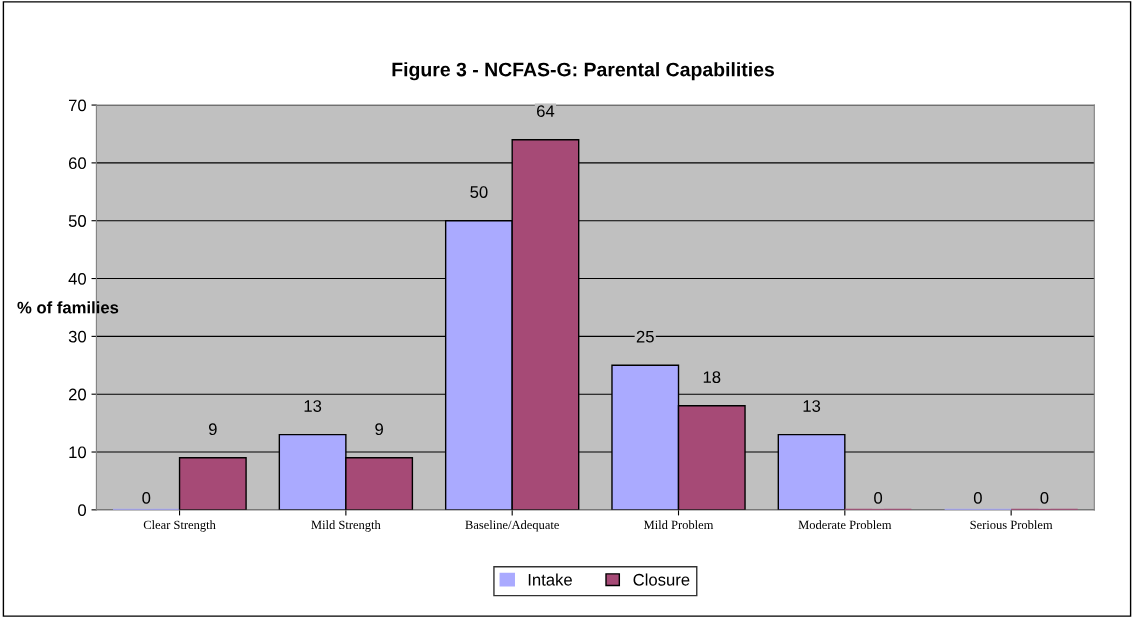  I want to click on x-tick-label: Baseline/Adequate, so click(512, 526).